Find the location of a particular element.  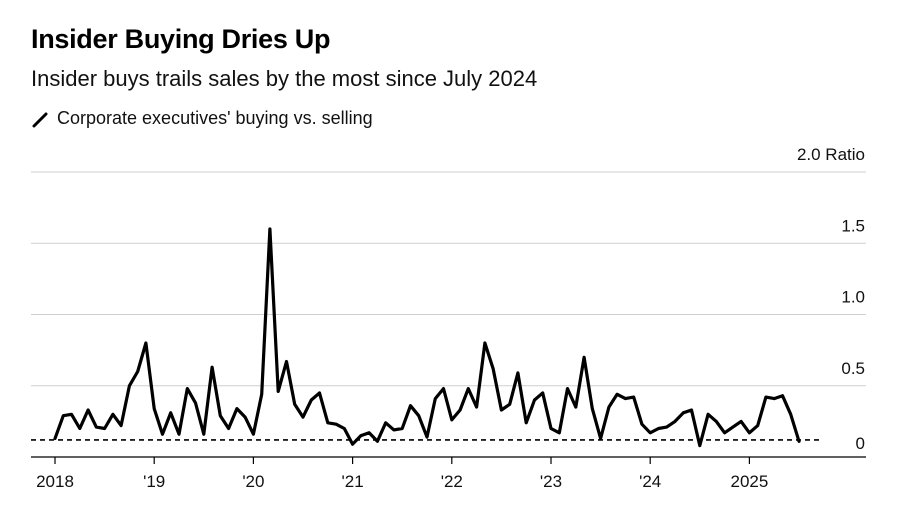

y-tick-label: 0 is located at coordinates (860, 443).